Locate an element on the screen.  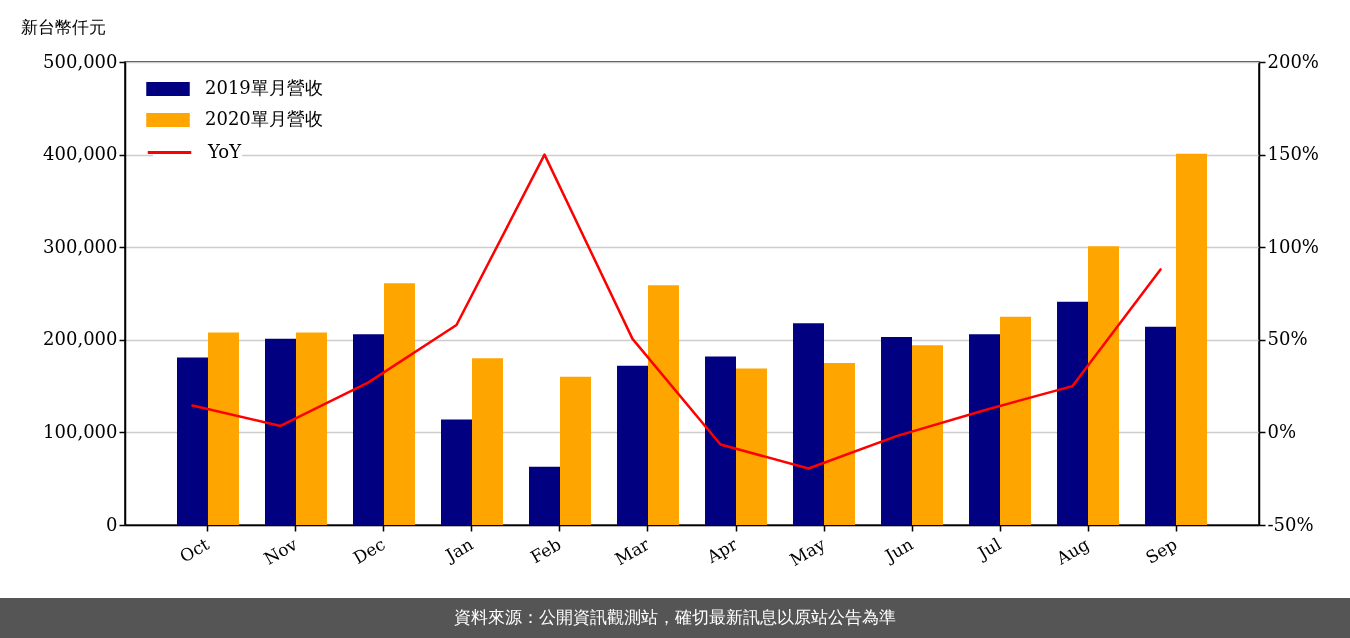
source-note: 資料來源：公開資訊觀測站，確切最新訊息以原站公告為準 is located at coordinates (675, 617).